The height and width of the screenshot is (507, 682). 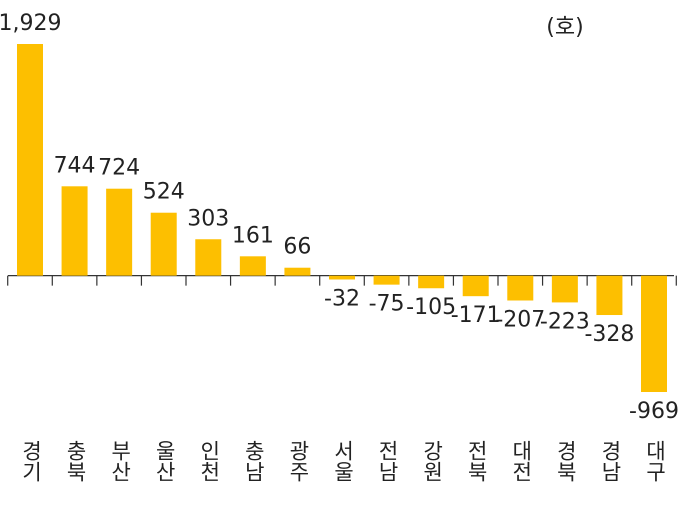 What do you see at coordinates (297, 247) in the screenshot?
I see `value-label: 66` at bounding box center [297, 247].